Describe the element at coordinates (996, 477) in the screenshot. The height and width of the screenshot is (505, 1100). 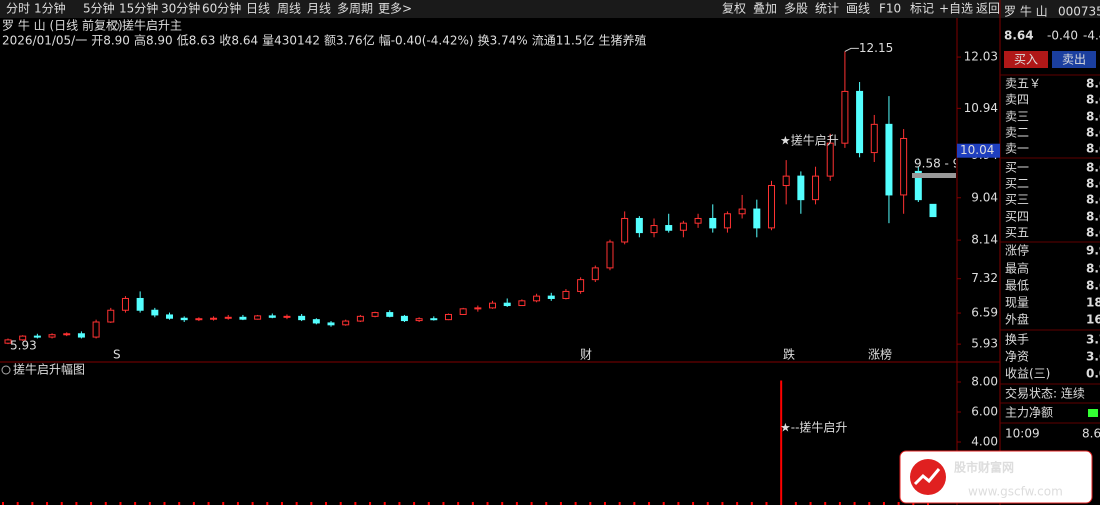
I see `watermark-bg` at that location.